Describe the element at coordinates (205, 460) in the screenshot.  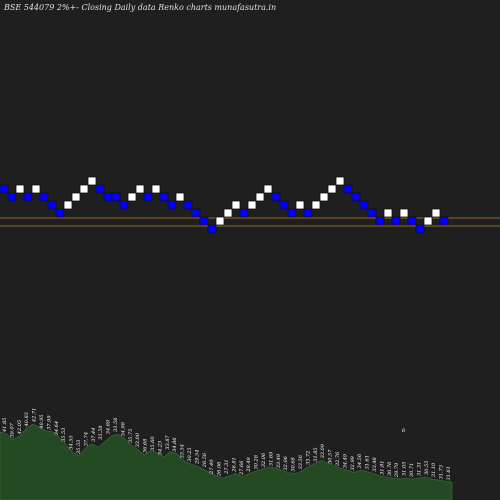
I see `price-label: 26.56` at that location.